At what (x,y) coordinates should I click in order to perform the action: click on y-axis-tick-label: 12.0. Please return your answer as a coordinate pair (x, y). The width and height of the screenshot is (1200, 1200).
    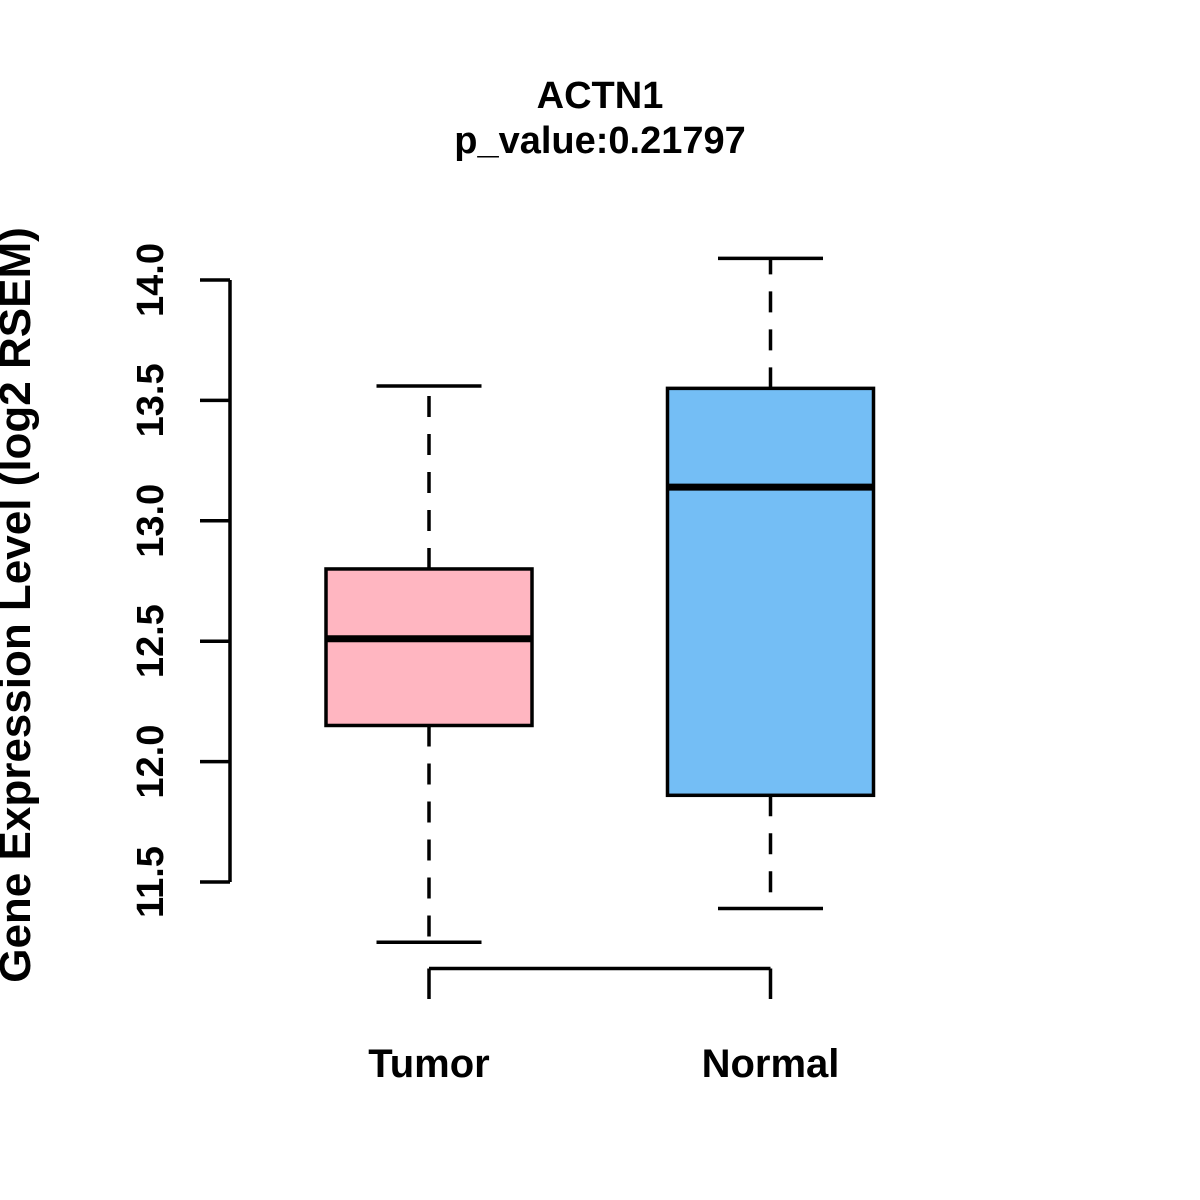
    Looking at the image, I should click on (151, 762).